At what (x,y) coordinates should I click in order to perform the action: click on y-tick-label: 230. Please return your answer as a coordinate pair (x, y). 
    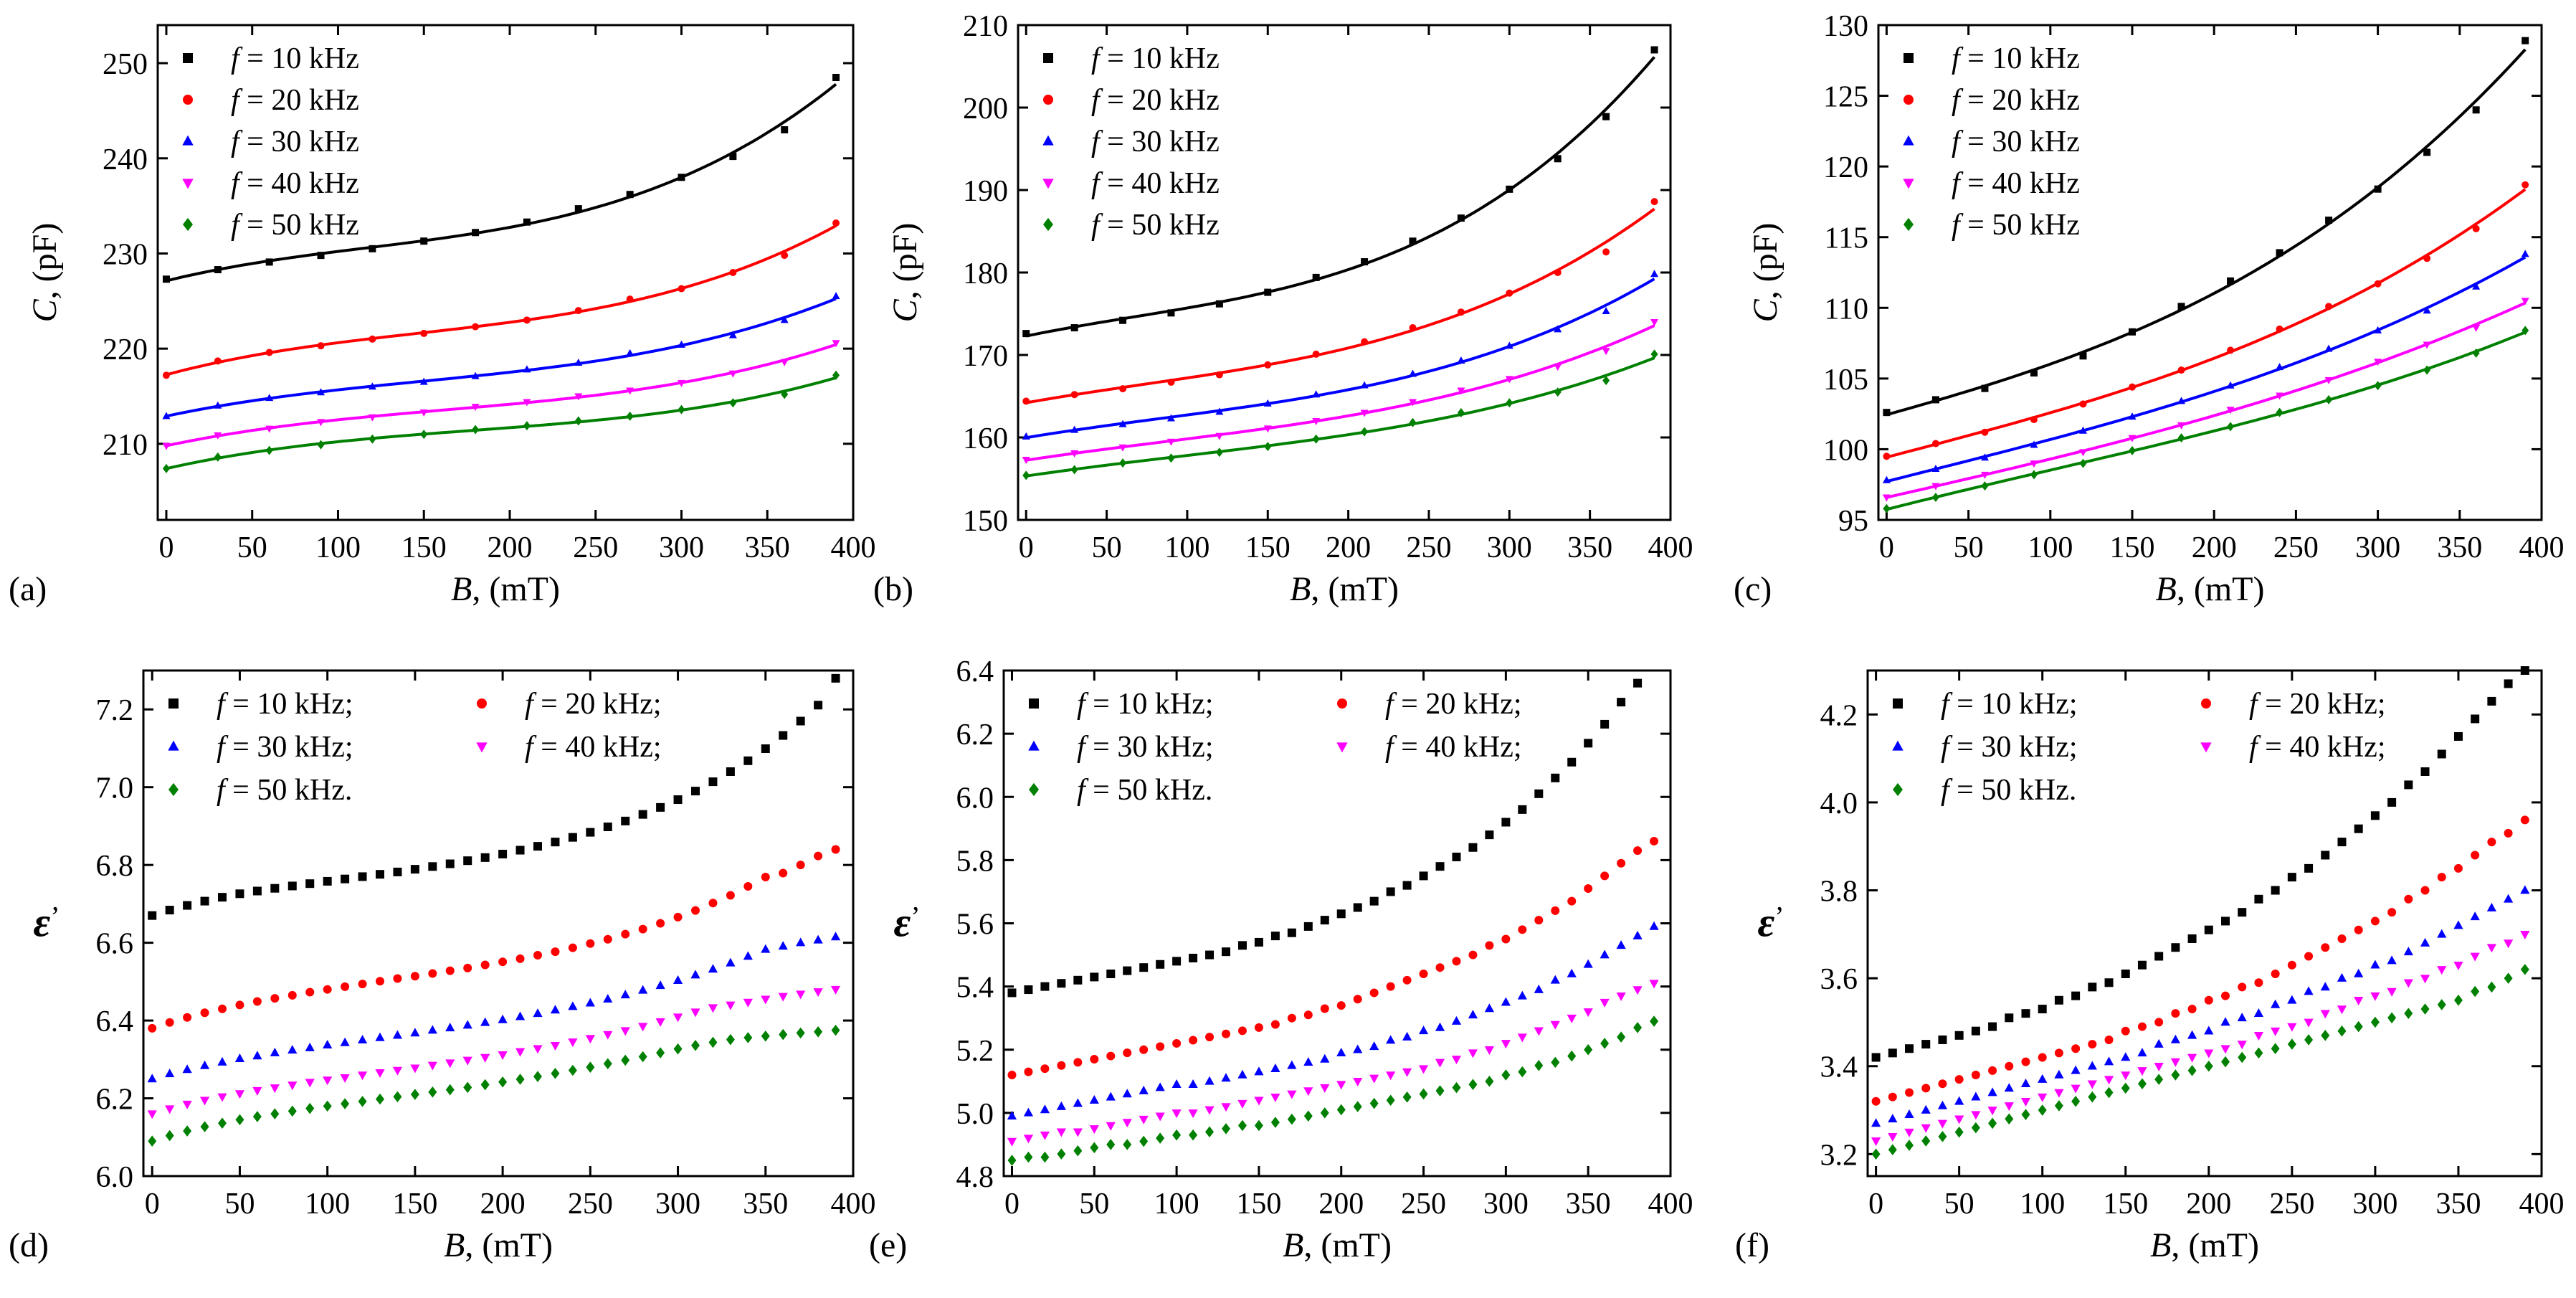
    Looking at the image, I should click on (125, 254).